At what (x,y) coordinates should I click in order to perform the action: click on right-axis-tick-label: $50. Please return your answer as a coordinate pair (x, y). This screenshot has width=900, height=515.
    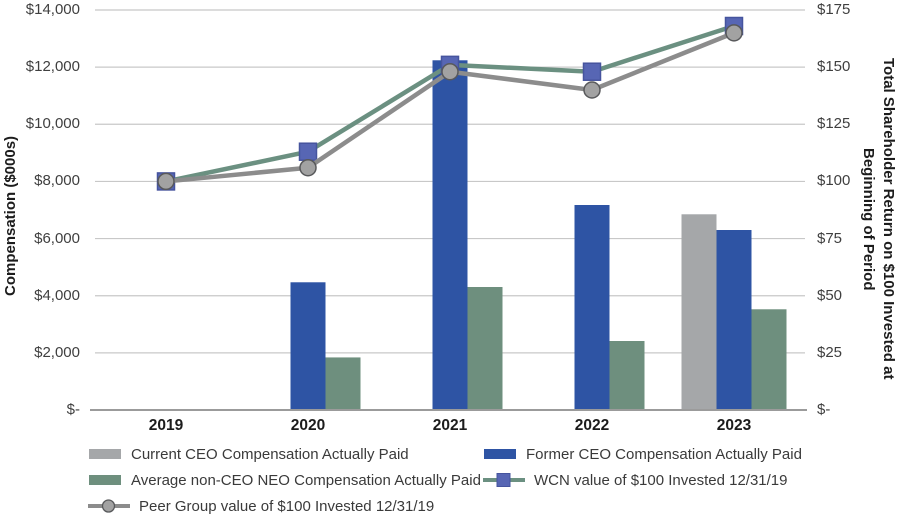
    Looking at the image, I should click on (830, 295).